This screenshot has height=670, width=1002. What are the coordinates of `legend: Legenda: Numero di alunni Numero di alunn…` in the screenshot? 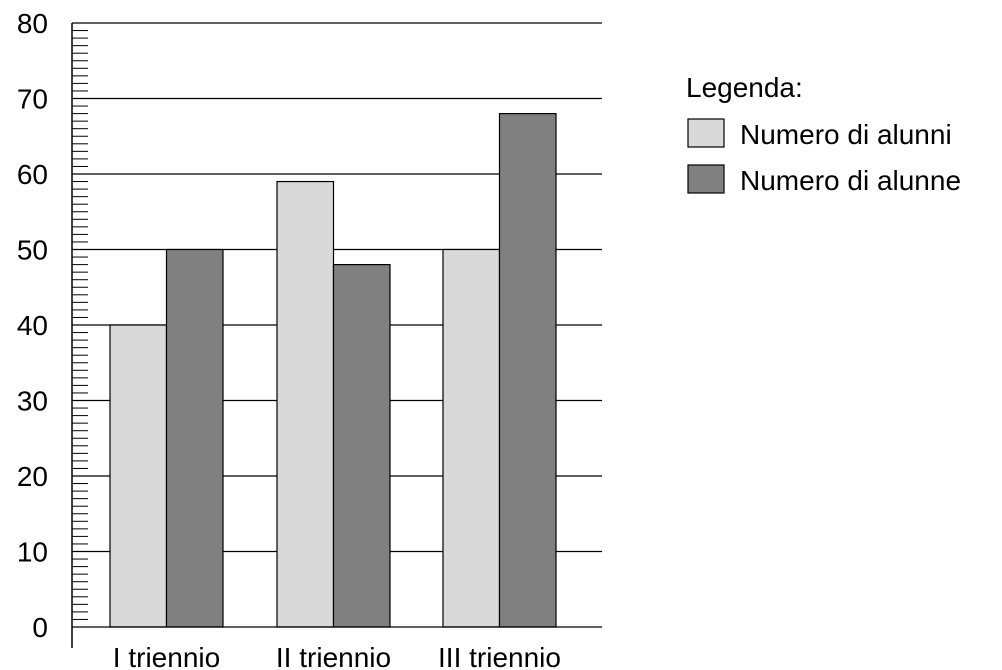 It's located at (823, 134).